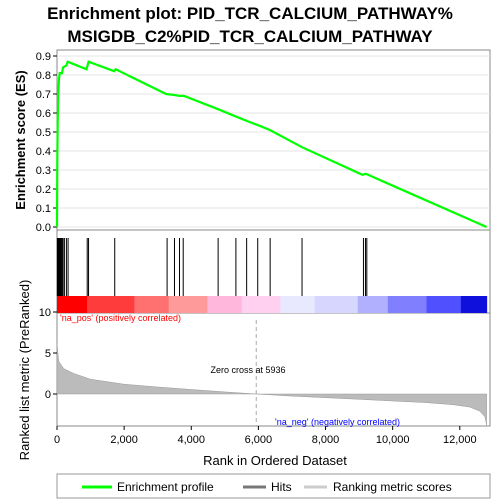 This screenshot has width=500, height=500. I want to click on x-tick-label: 10,000, so click(393, 440).